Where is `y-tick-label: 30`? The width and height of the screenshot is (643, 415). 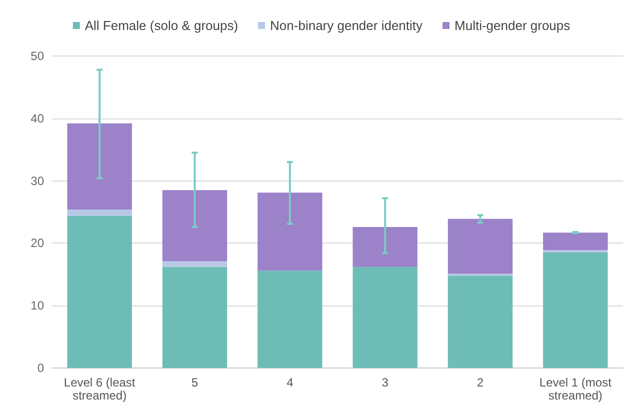
y-tick-label: 30 is located at coordinates (37, 181).